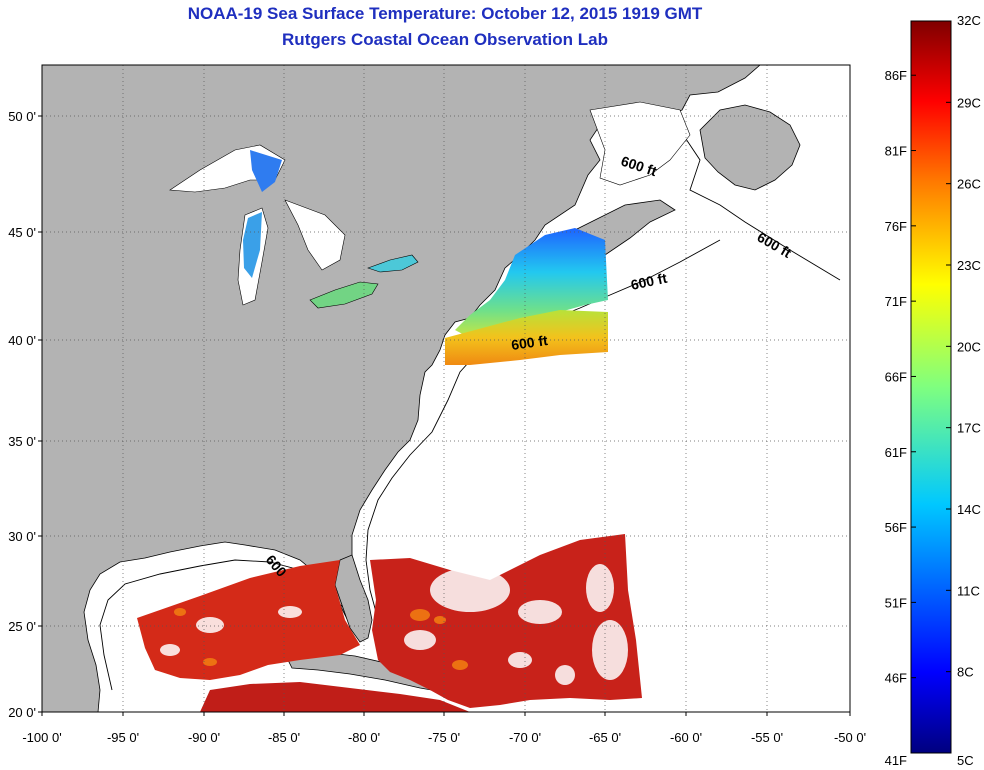 The width and height of the screenshot is (984, 770). What do you see at coordinates (353, 598) in the screenshot?
I see `florida-land` at bounding box center [353, 598].